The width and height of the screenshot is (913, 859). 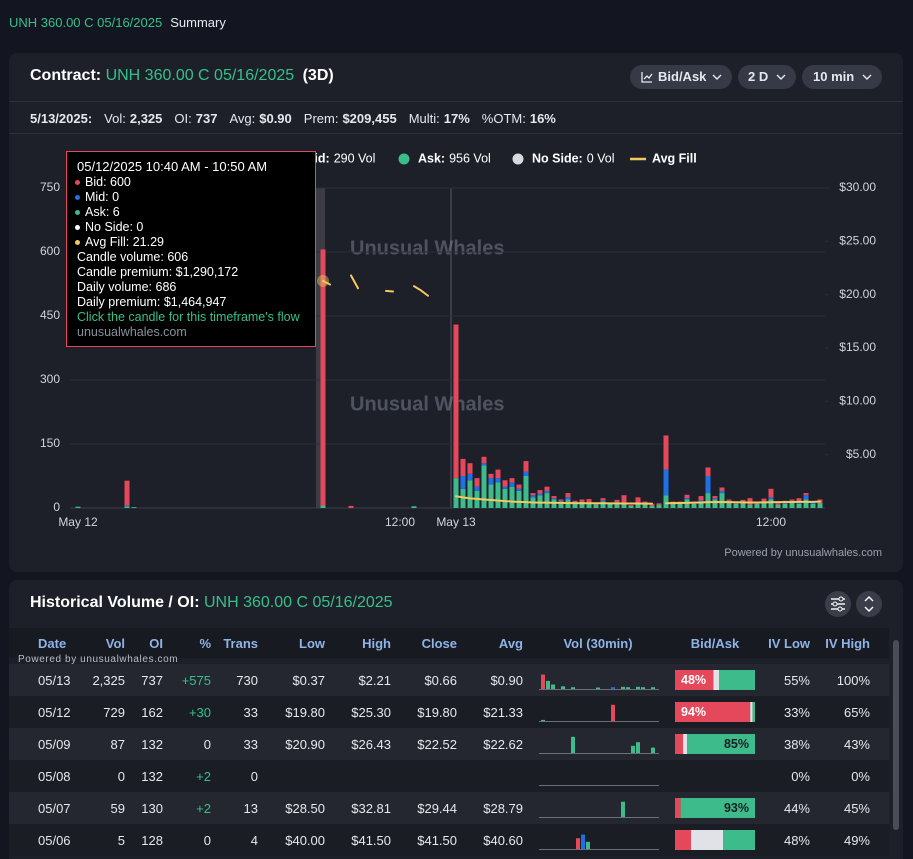 What do you see at coordinates (853, 604) in the screenshot?
I see `history-controls` at bounding box center [853, 604].